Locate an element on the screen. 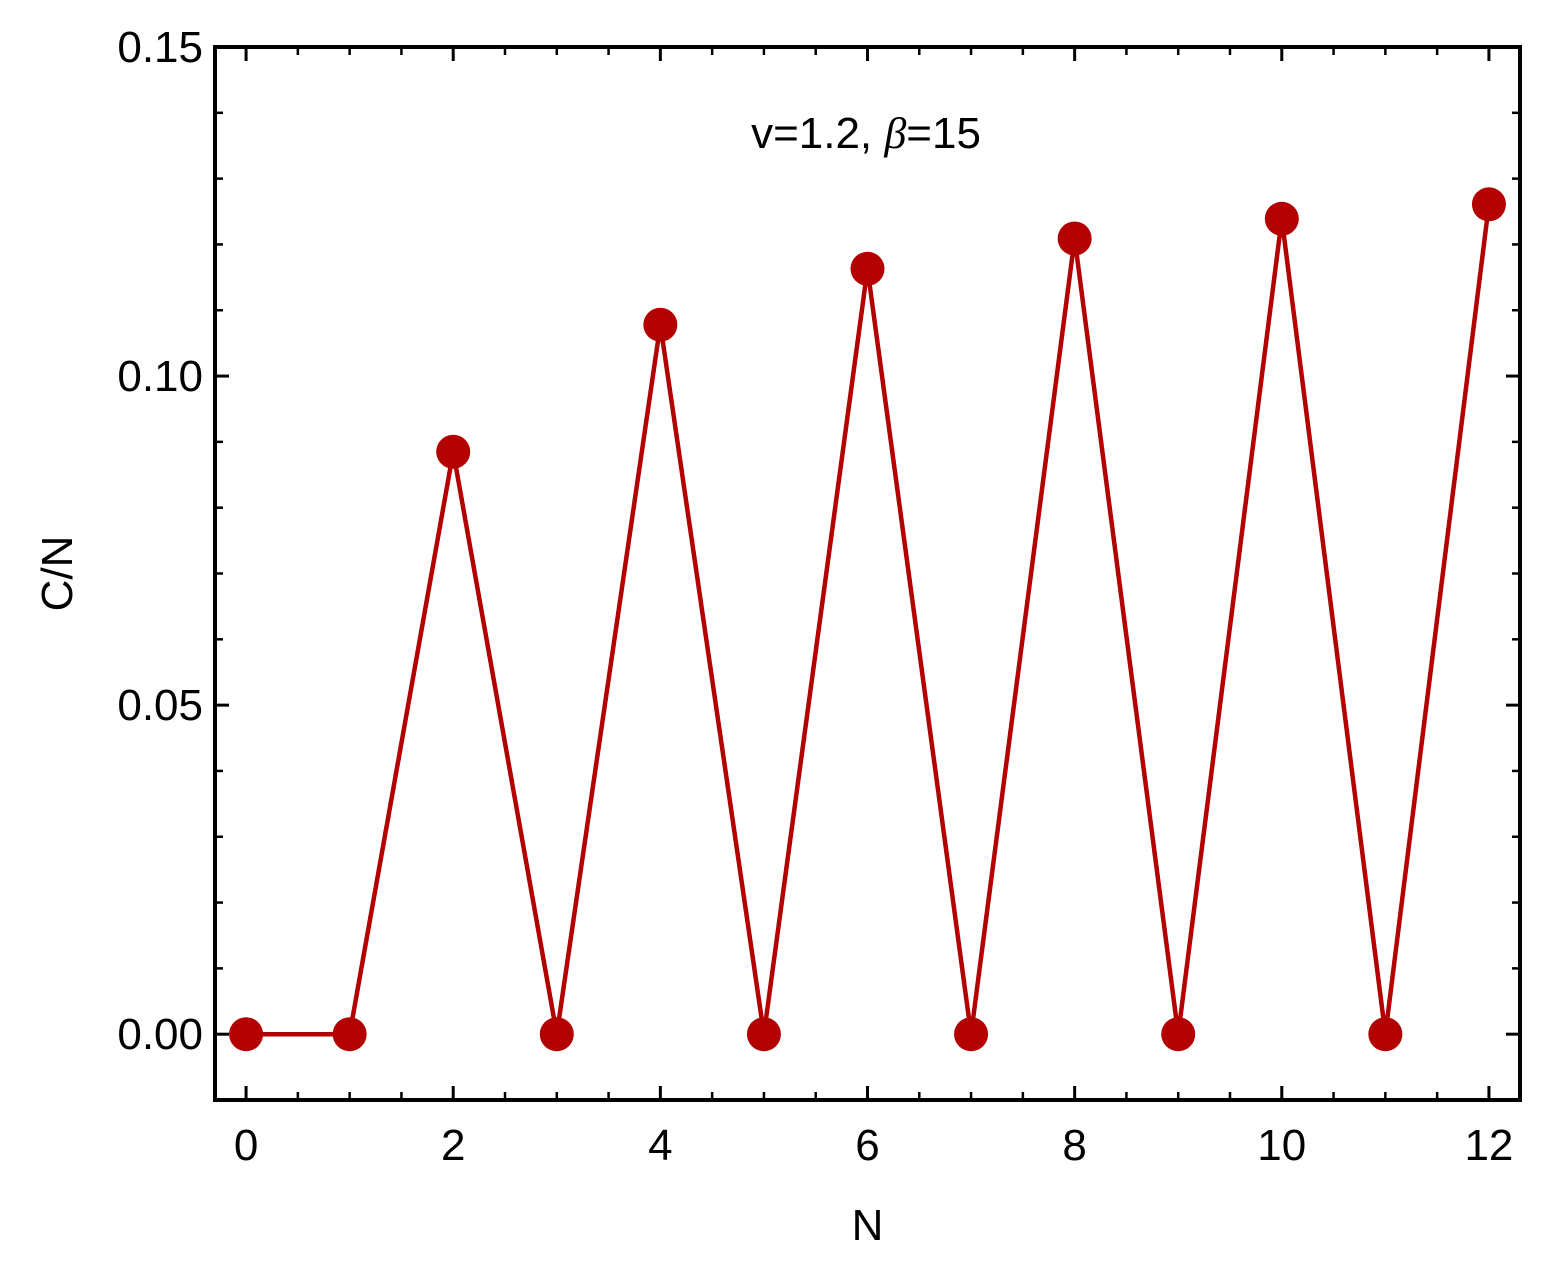 The image size is (1567, 1269). x-tick-label: 6 is located at coordinates (867, 1145).